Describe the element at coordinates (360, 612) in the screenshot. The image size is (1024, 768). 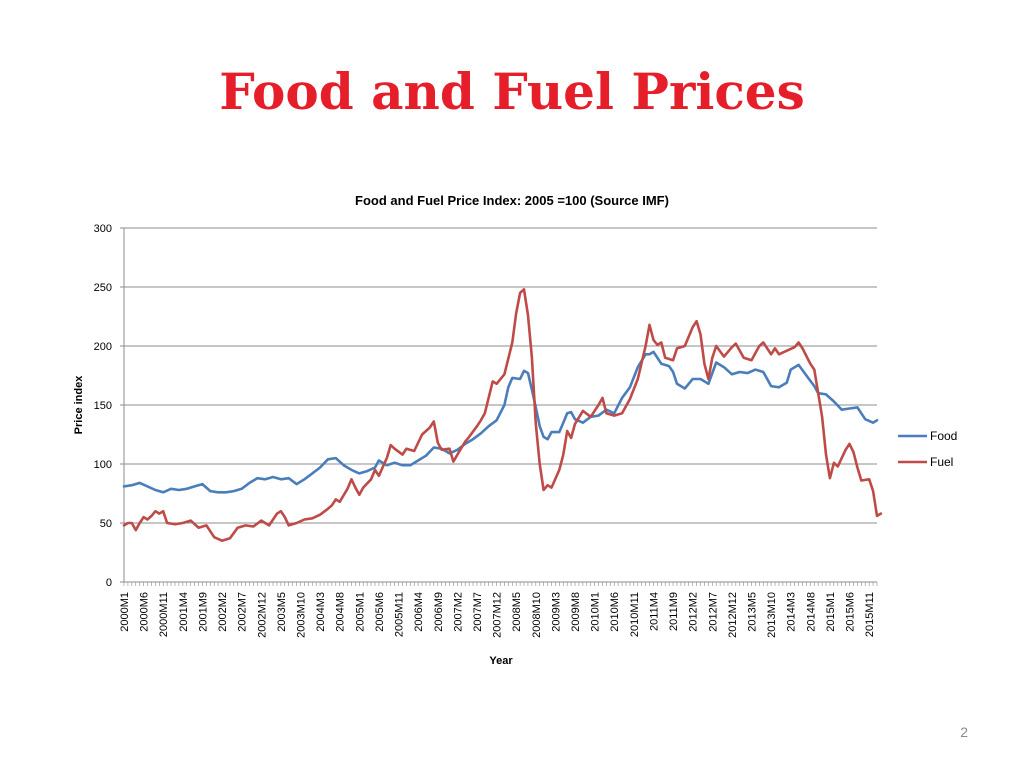
I see `x-tick-label: 2005M1` at that location.